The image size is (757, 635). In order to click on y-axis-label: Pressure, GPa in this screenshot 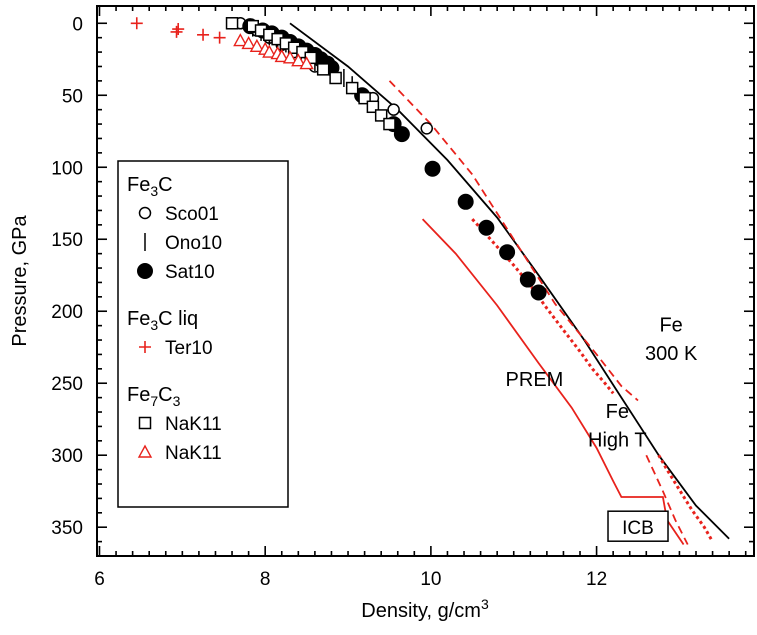, I will do `click(20, 281)`.